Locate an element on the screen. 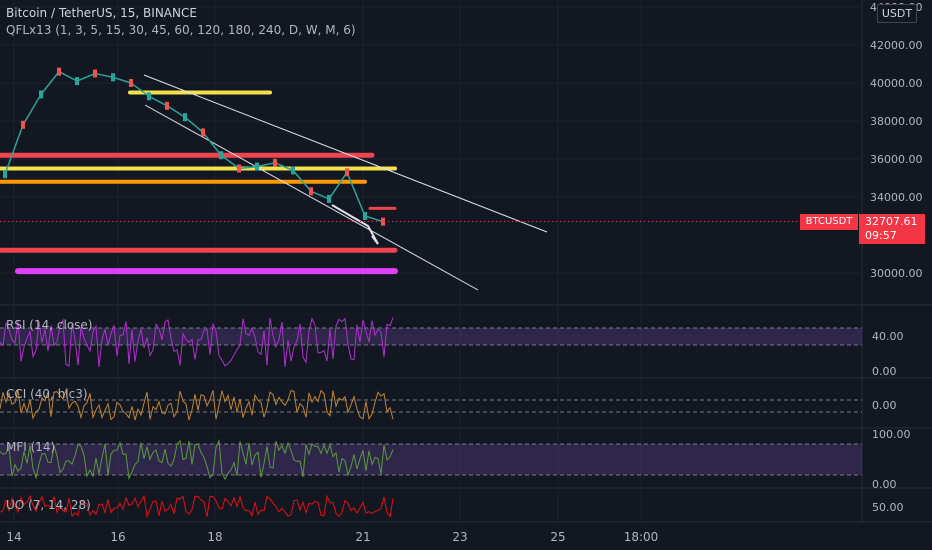 The image size is (932, 550). cci-series is located at coordinates (197, 404).